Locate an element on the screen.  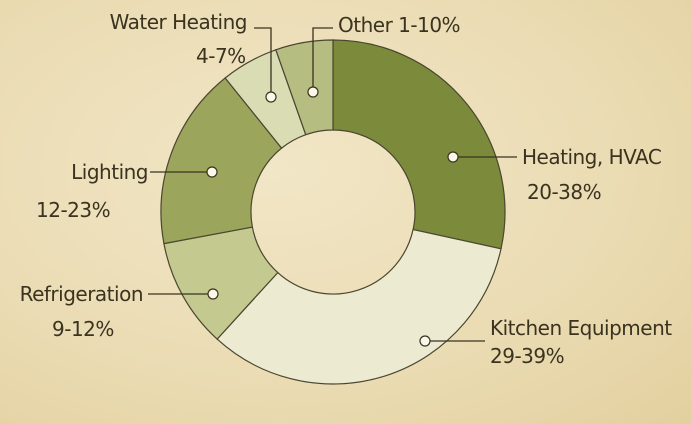
slice-range: 1-10% is located at coordinates (429, 25).